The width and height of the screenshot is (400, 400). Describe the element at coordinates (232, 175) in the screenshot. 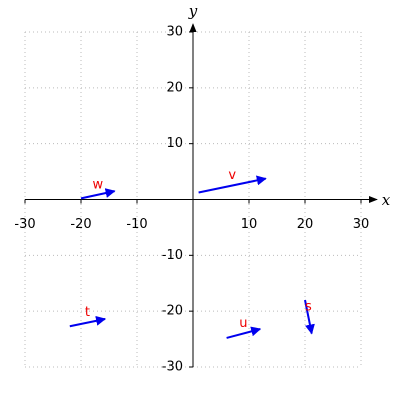

I see `vector-label: v` at that location.